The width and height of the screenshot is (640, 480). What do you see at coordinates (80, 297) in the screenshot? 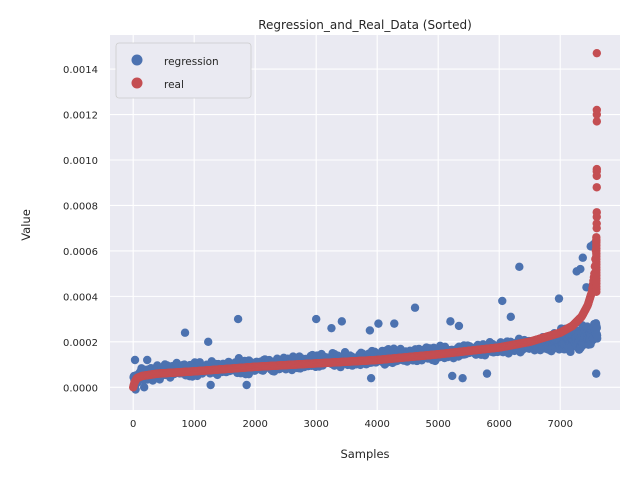
I see `y-tick-label: 0.0004` at bounding box center [80, 297].